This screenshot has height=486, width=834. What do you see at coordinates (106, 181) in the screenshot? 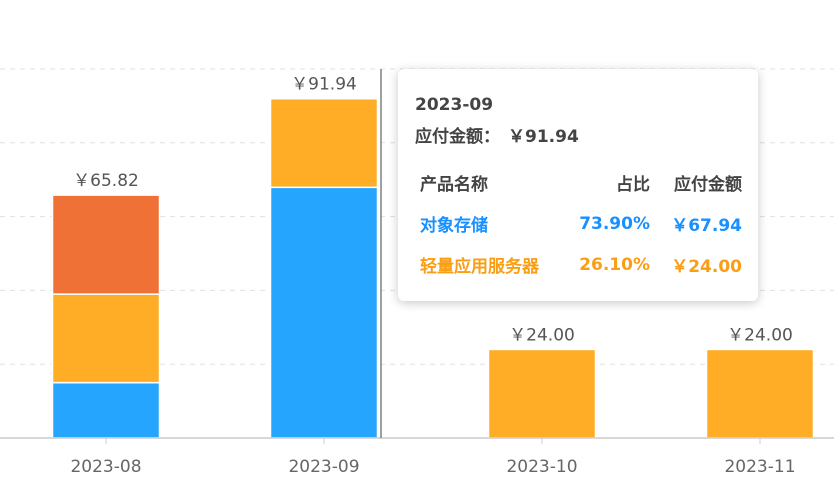
I see `bar-total-label: ￥65.82` at bounding box center [106, 181].